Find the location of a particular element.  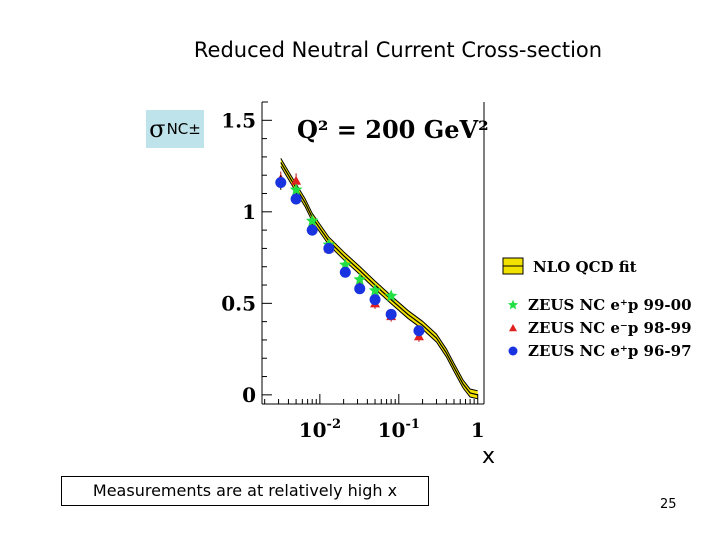

y-axis-label: σ NC± is located at coordinates (175, 129).